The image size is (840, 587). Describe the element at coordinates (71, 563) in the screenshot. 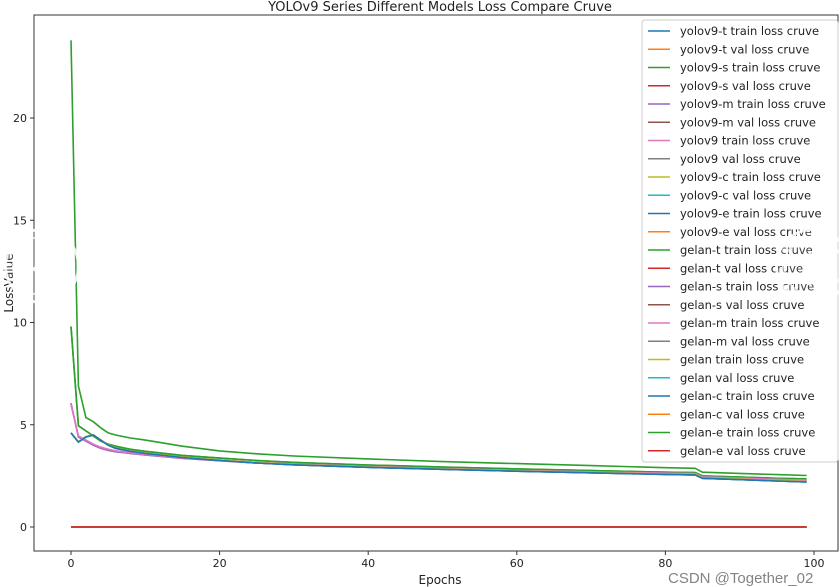

I see `x-tick-label: 0` at that location.